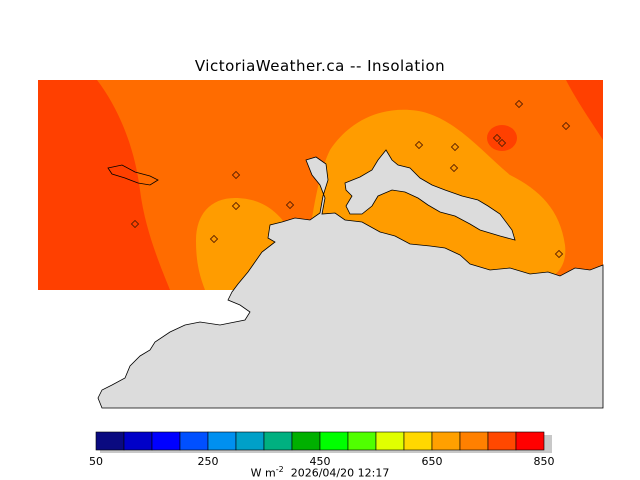 The width and height of the screenshot is (640, 480). I want to click on colorbar-tick-label: 450, so click(320, 461).